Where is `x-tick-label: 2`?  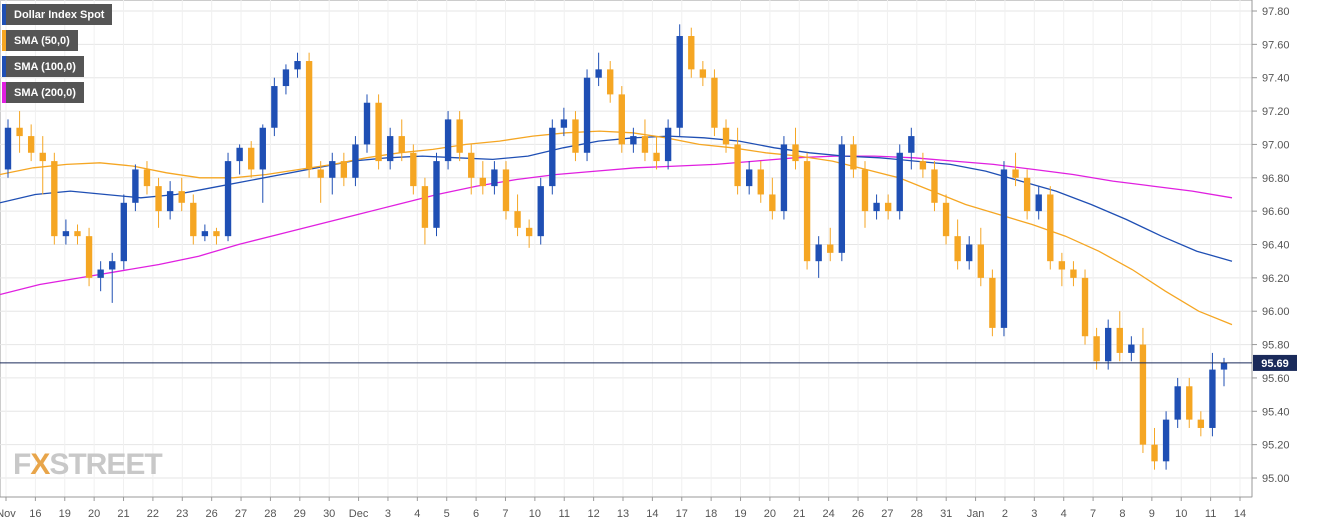 x-tick-label: 2 is located at coordinates (1005, 514).